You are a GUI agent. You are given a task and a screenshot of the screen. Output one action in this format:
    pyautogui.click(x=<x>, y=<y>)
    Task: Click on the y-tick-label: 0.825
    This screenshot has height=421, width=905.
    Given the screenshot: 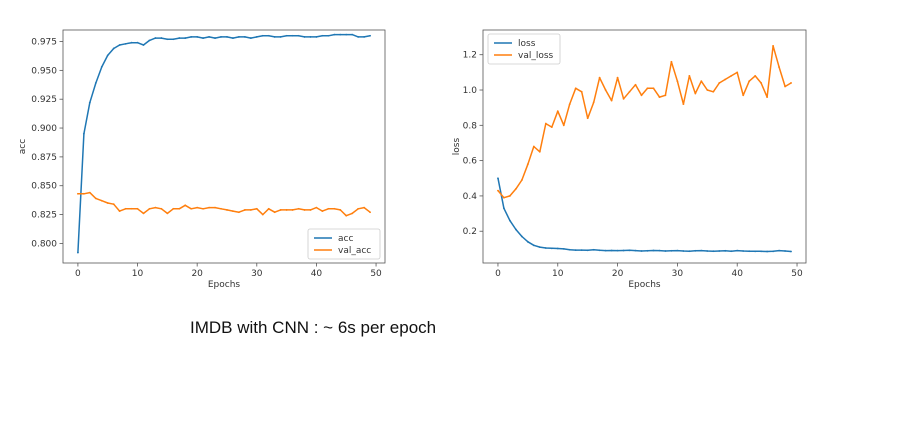 What is the action you would take?
    pyautogui.click(x=44, y=216)
    